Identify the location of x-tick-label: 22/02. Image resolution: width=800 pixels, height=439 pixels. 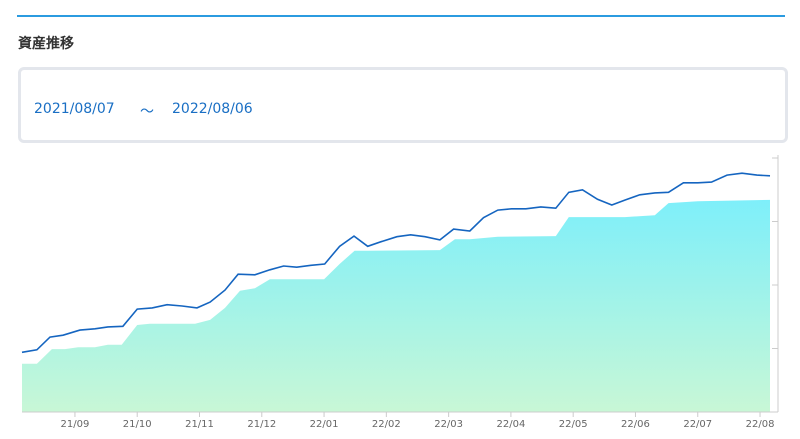
(386, 424).